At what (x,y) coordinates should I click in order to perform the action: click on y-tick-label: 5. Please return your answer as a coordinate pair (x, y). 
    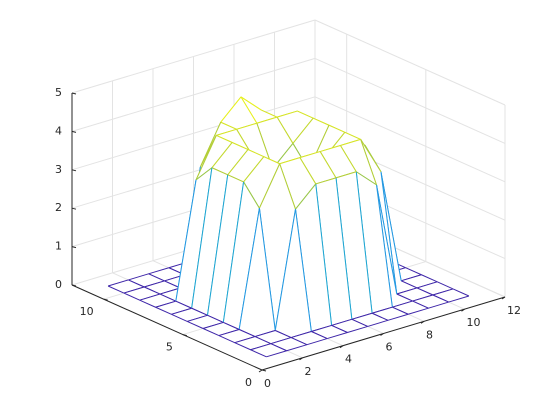
    Looking at the image, I should click on (169, 347).